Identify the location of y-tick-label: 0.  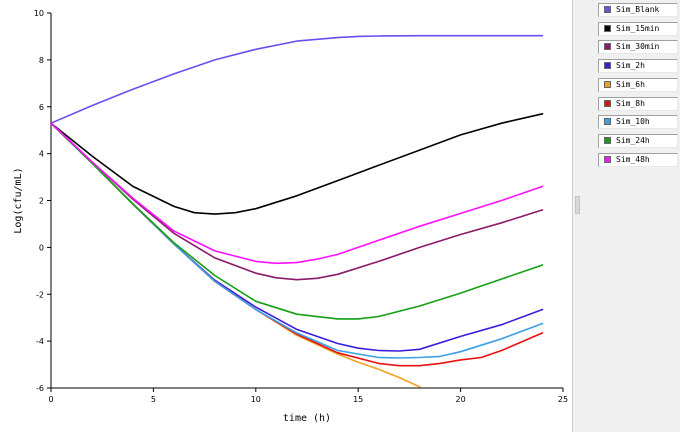
(41, 247).